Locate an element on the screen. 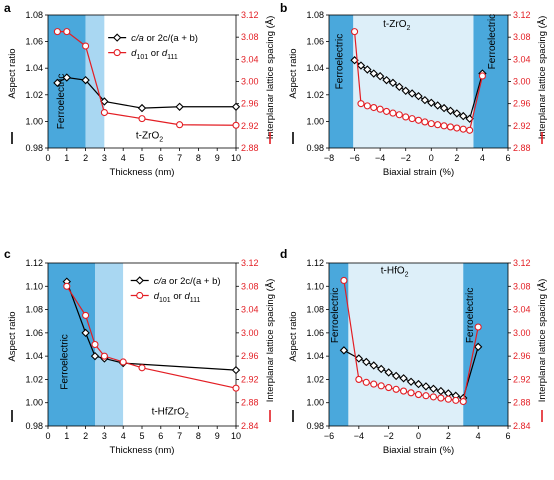 This screenshot has height=480, width=554. x-tick-label: 10 is located at coordinates (236, 436).